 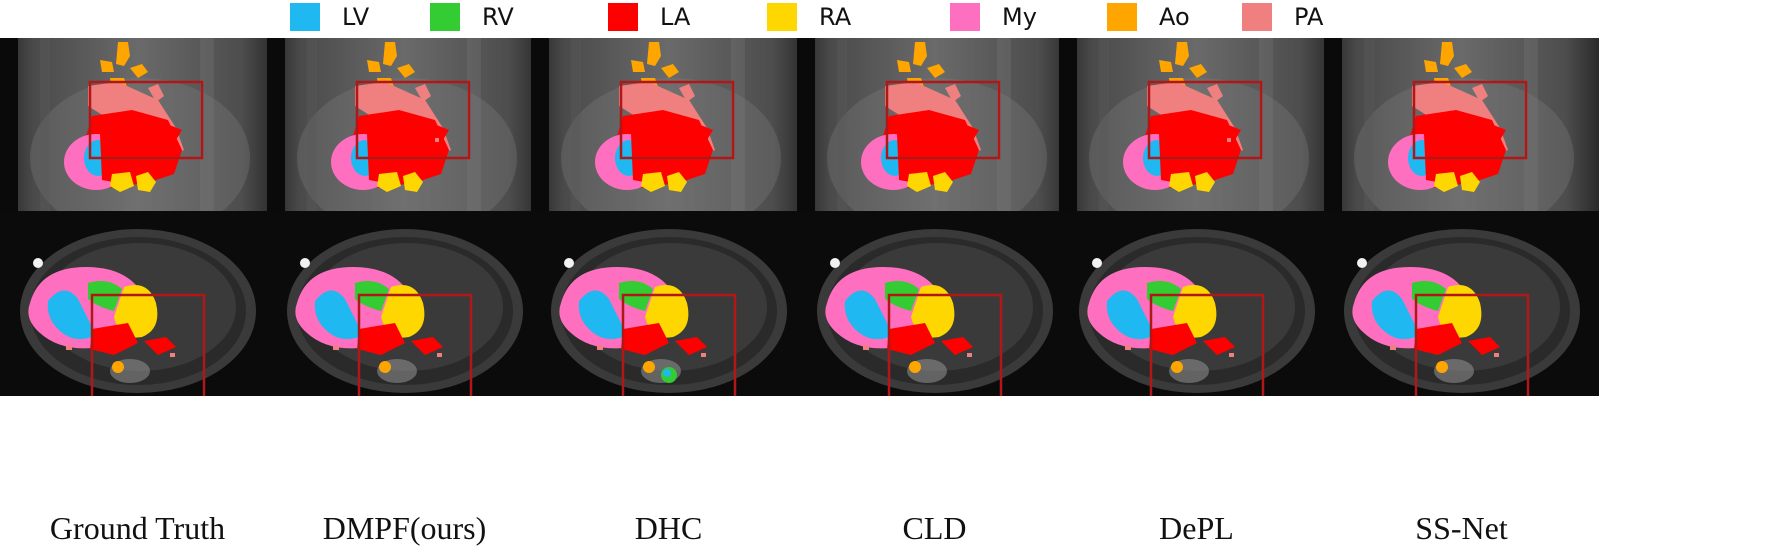 What do you see at coordinates (137, 528) in the screenshot?
I see `column-label: Ground Truth` at bounding box center [137, 528].